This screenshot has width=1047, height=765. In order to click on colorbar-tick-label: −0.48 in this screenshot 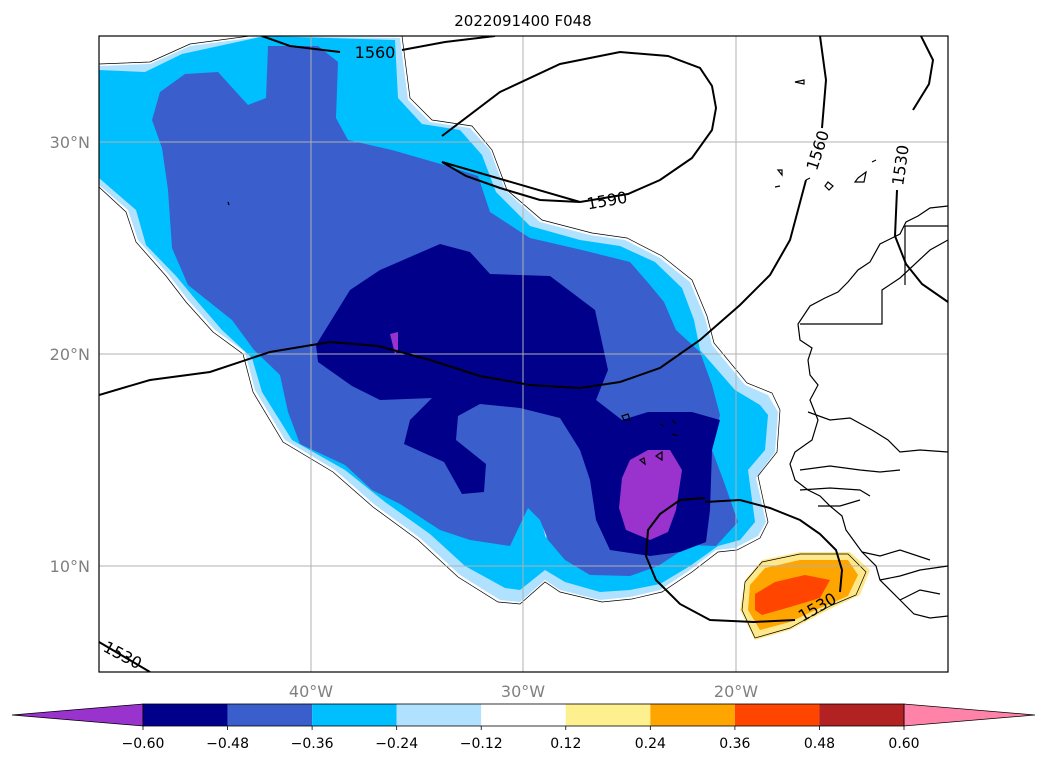, I will do `click(227, 744)`.